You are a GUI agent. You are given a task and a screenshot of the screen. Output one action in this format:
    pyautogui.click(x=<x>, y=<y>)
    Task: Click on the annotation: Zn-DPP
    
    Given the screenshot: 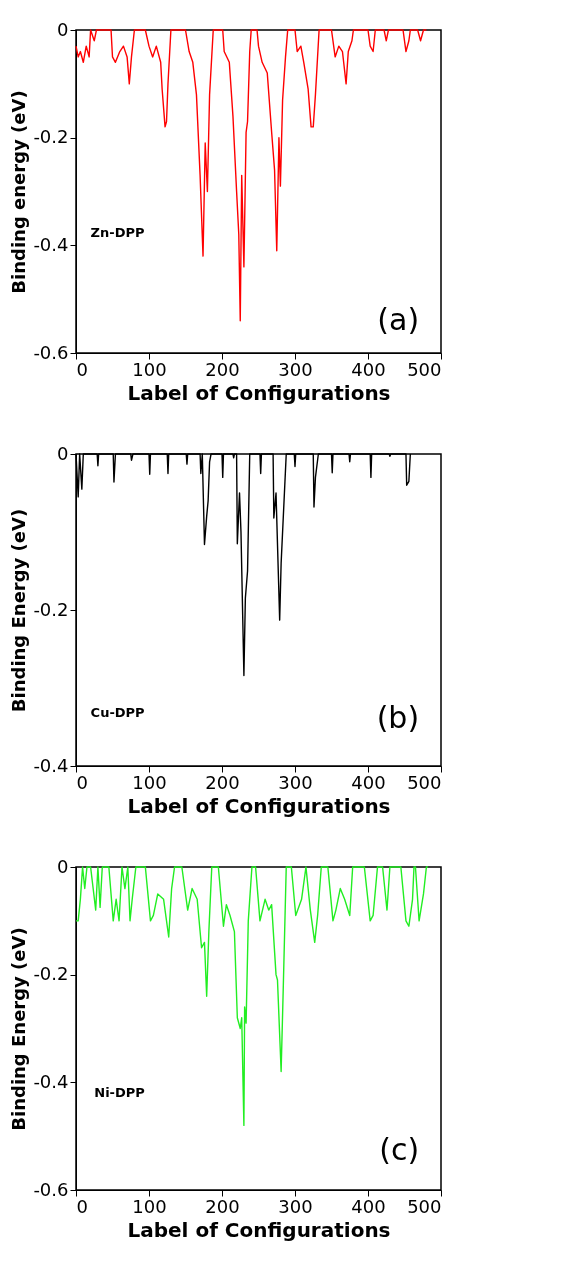 What is the action you would take?
    pyautogui.click(x=117, y=233)
    